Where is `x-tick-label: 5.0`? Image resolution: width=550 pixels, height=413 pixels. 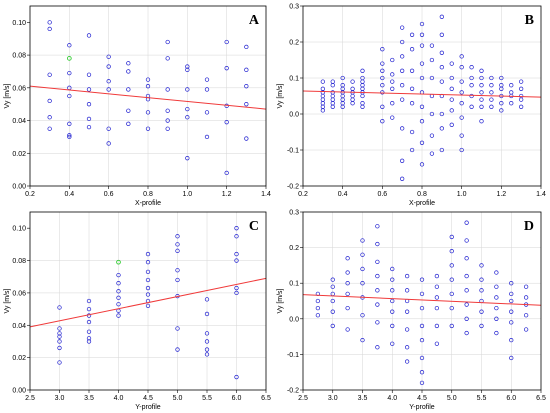 x-tick-label: 5.0 is located at coordinates (452, 398).